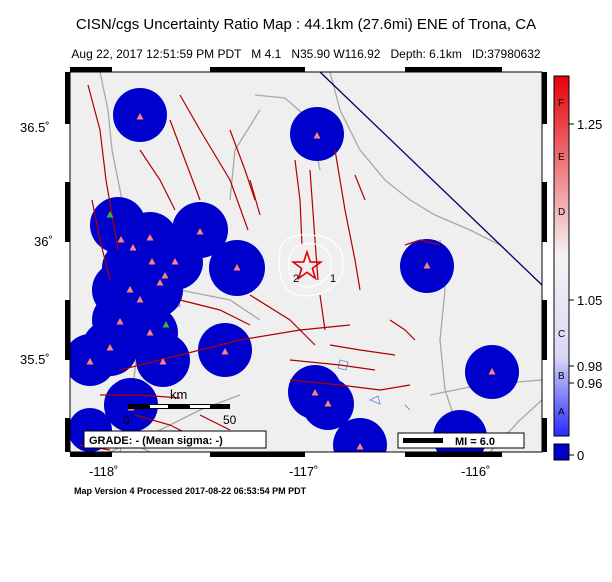 This screenshot has height=582, width=612. Describe the element at coordinates (589, 300) in the screenshot. I see `colorbar-value-1-05: 1.05` at that location.